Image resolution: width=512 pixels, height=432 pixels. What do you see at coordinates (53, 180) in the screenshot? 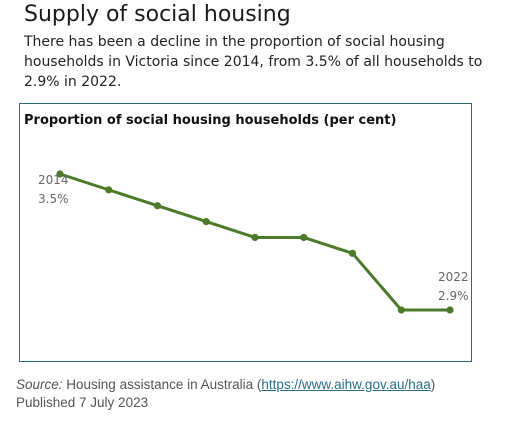
I see `annotation-year-2014: 2014` at bounding box center [53, 180].